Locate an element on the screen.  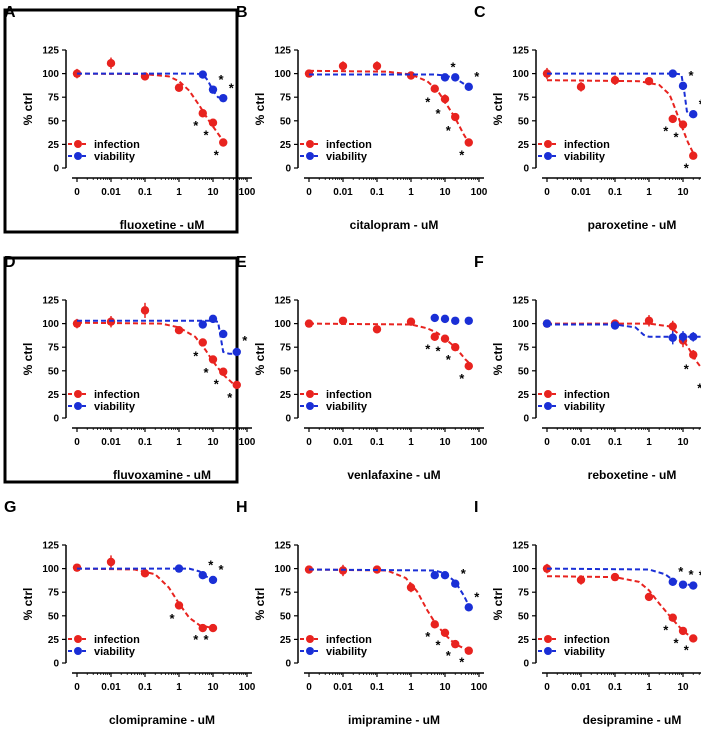
y-axis-label: % ctrl is located at coordinates (28, 109).